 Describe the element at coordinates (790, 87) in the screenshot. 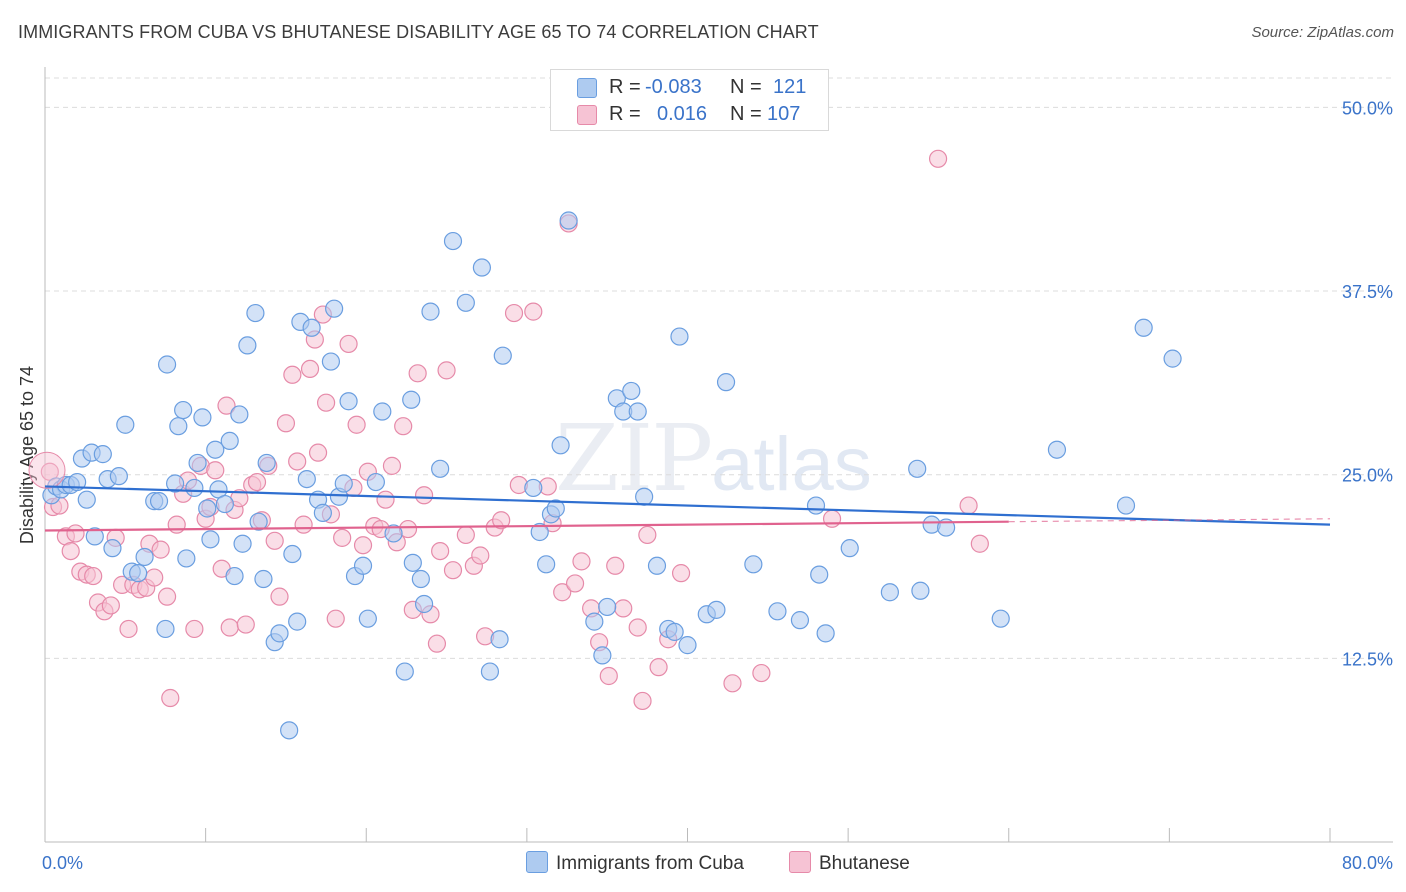

I see `n-value: 121` at that location.